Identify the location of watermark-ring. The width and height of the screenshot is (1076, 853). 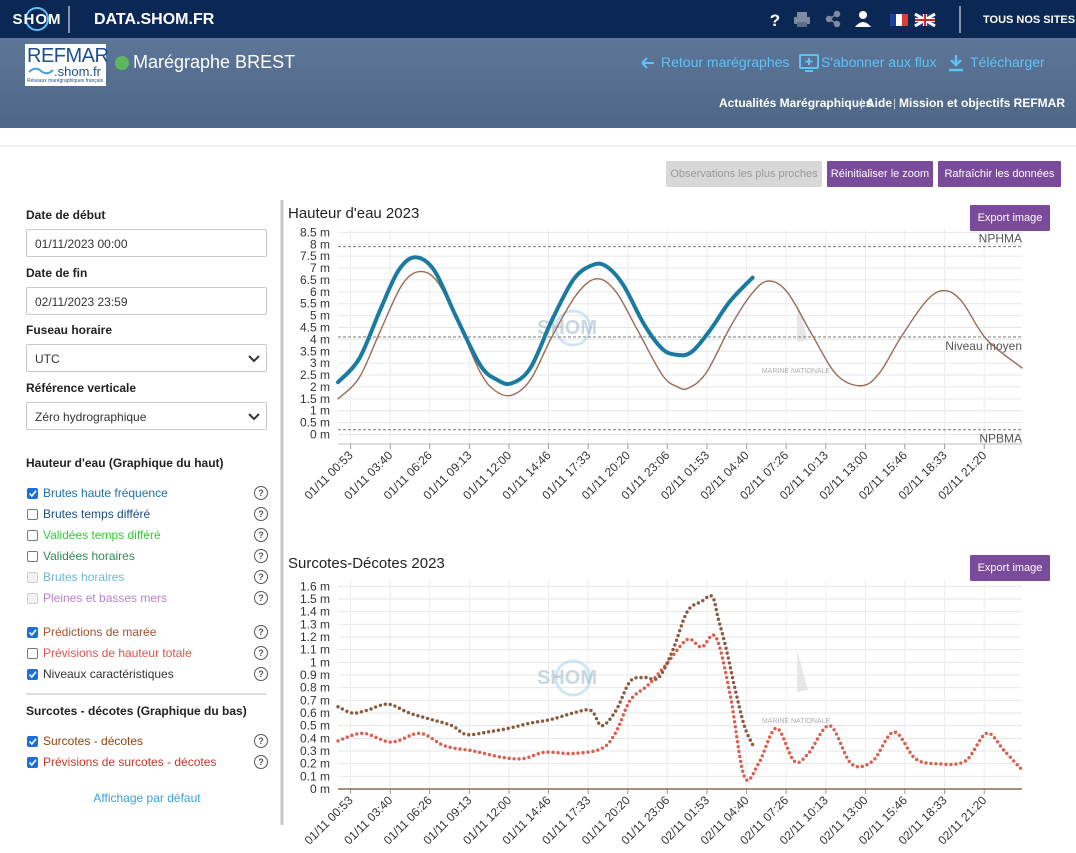
(573, 678).